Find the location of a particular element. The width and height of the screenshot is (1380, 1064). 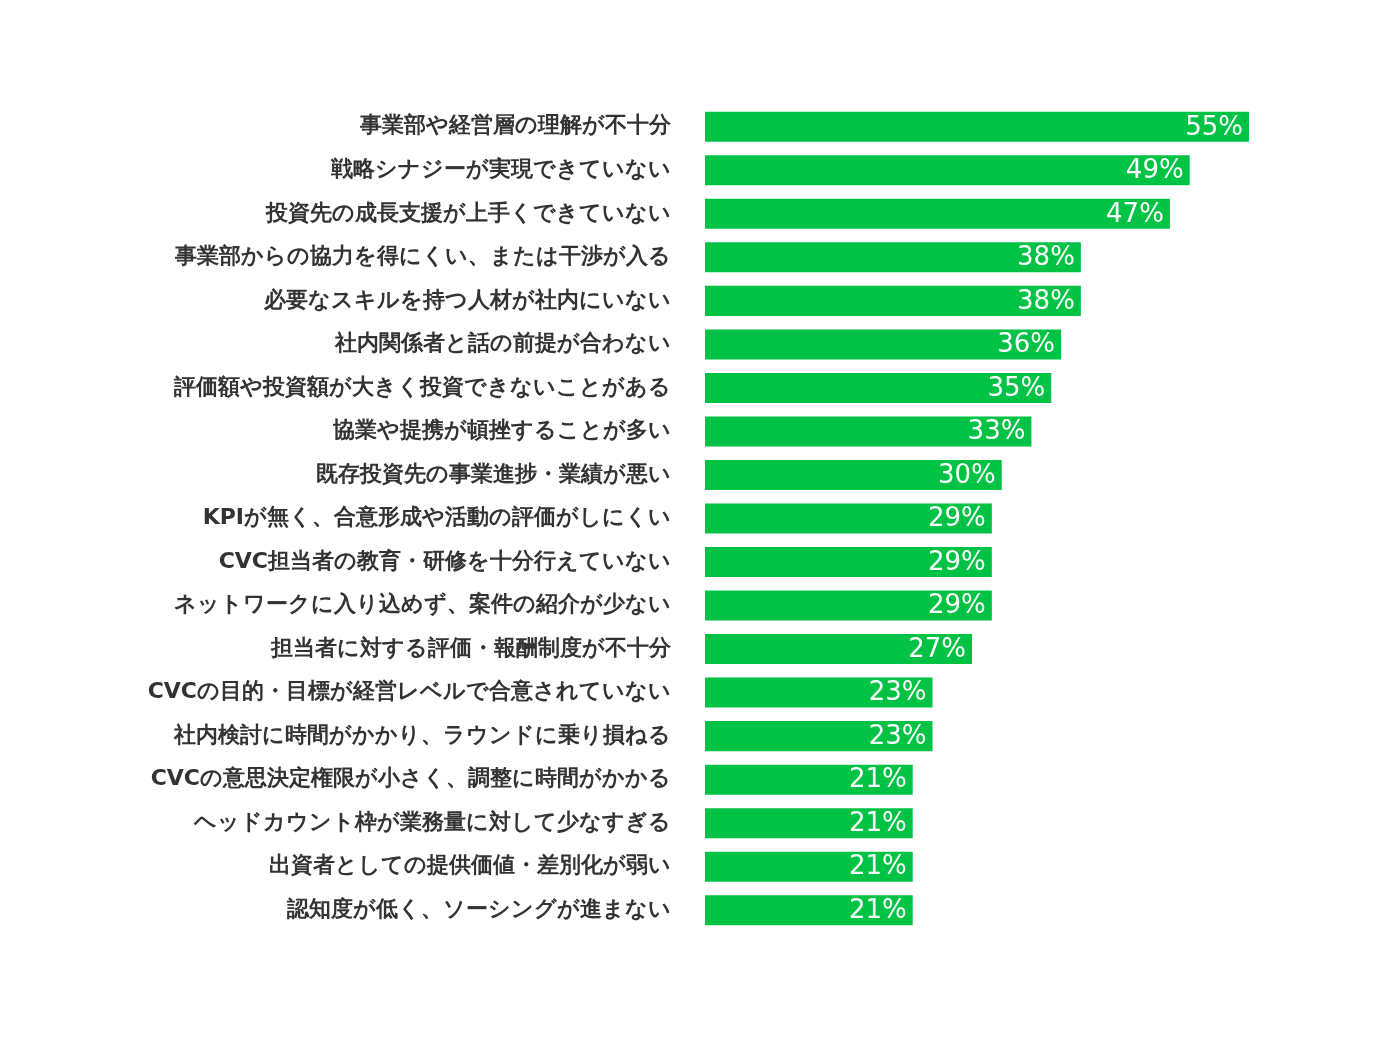

y-tick-label: 事業部や経営層の理解が不十分 is located at coordinates (515, 125).